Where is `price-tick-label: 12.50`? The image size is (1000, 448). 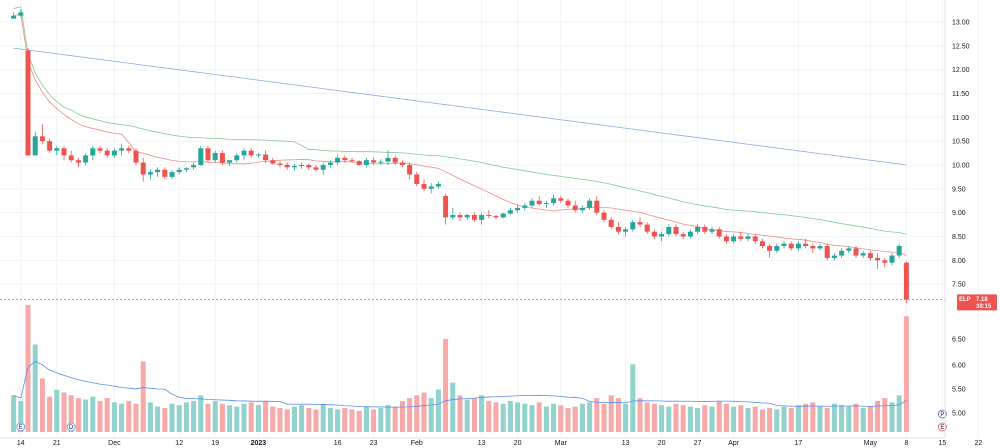 price-tick-label: 12.50 is located at coordinates (961, 46).